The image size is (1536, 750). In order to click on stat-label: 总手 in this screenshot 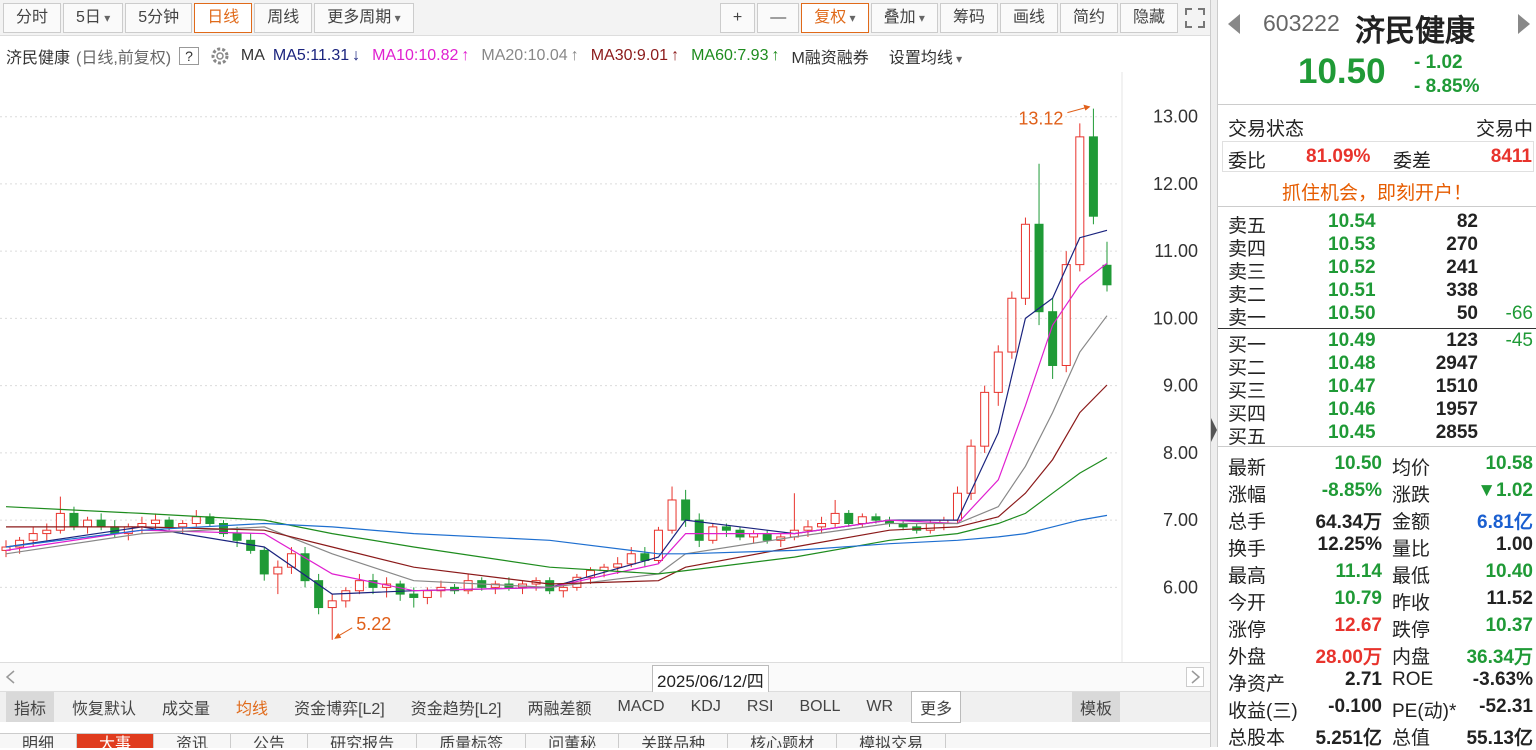, I will do `click(1247, 522)`.